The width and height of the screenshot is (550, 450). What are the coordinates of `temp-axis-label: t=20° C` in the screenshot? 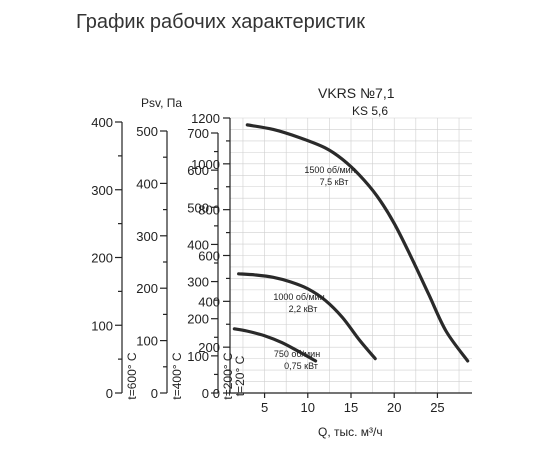 It's located at (240, 375).